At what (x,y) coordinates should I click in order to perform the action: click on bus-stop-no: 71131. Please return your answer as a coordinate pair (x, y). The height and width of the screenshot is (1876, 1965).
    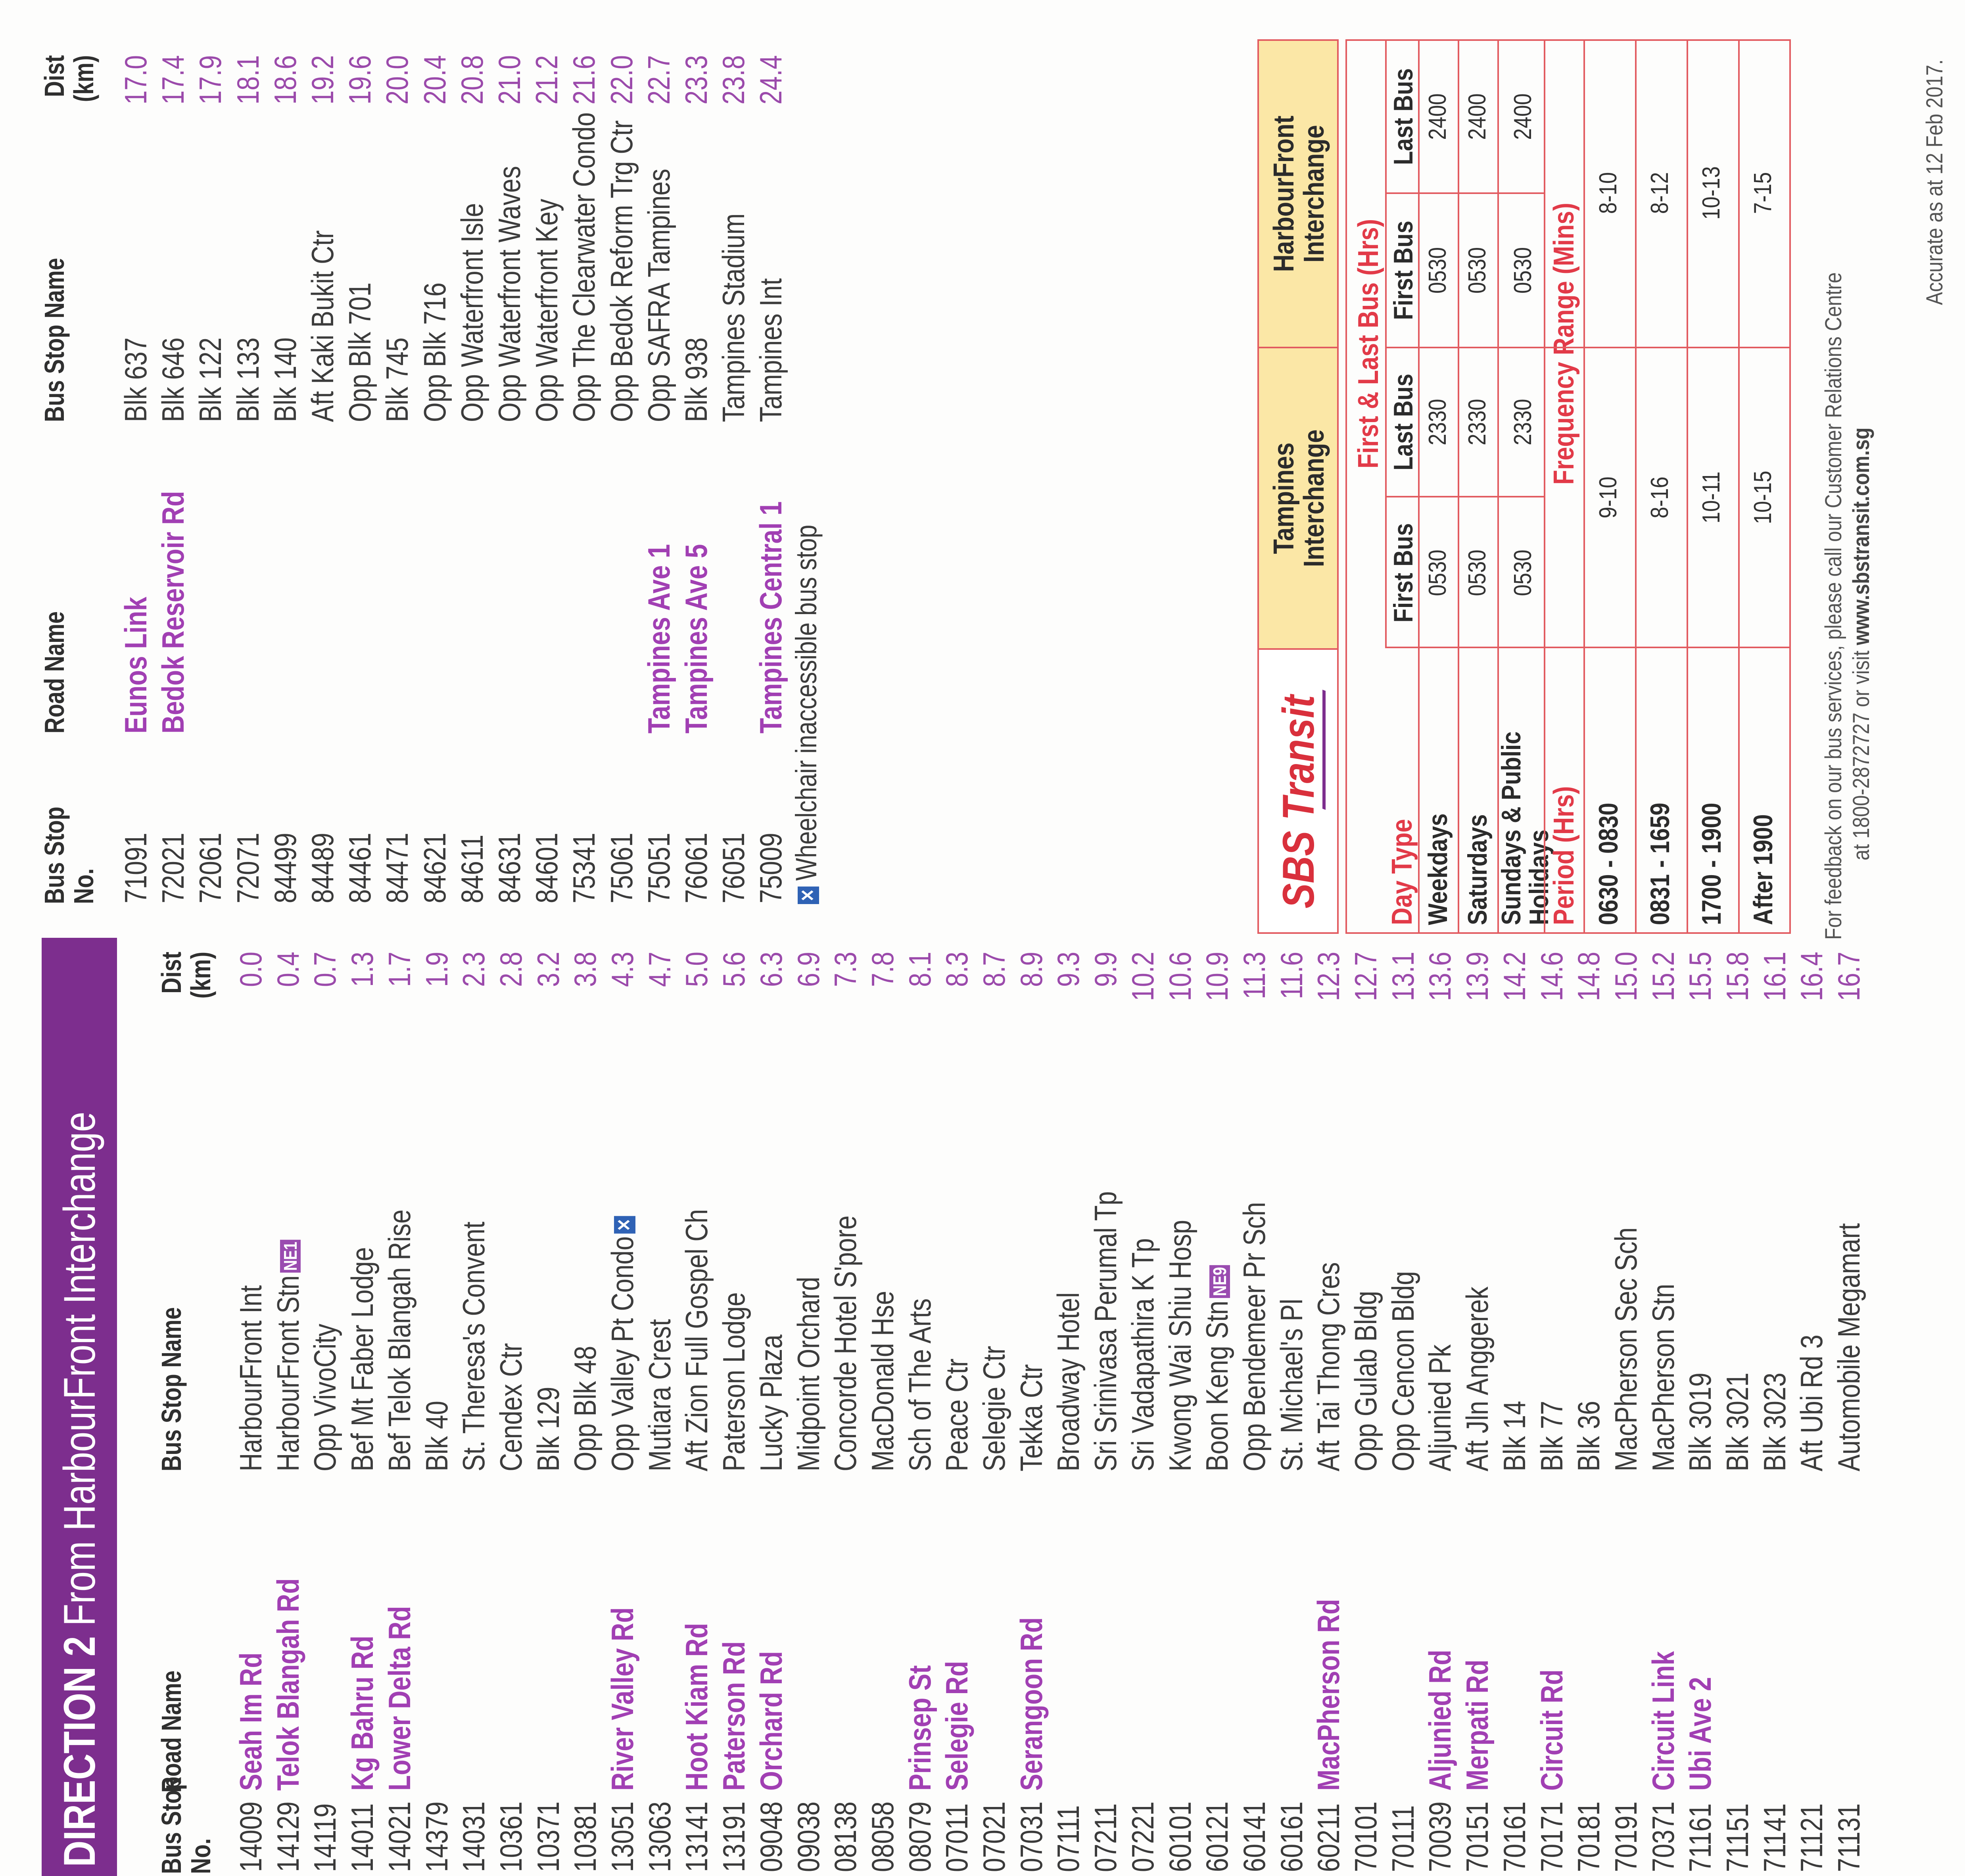
    Looking at the image, I should click on (1849, 1837).